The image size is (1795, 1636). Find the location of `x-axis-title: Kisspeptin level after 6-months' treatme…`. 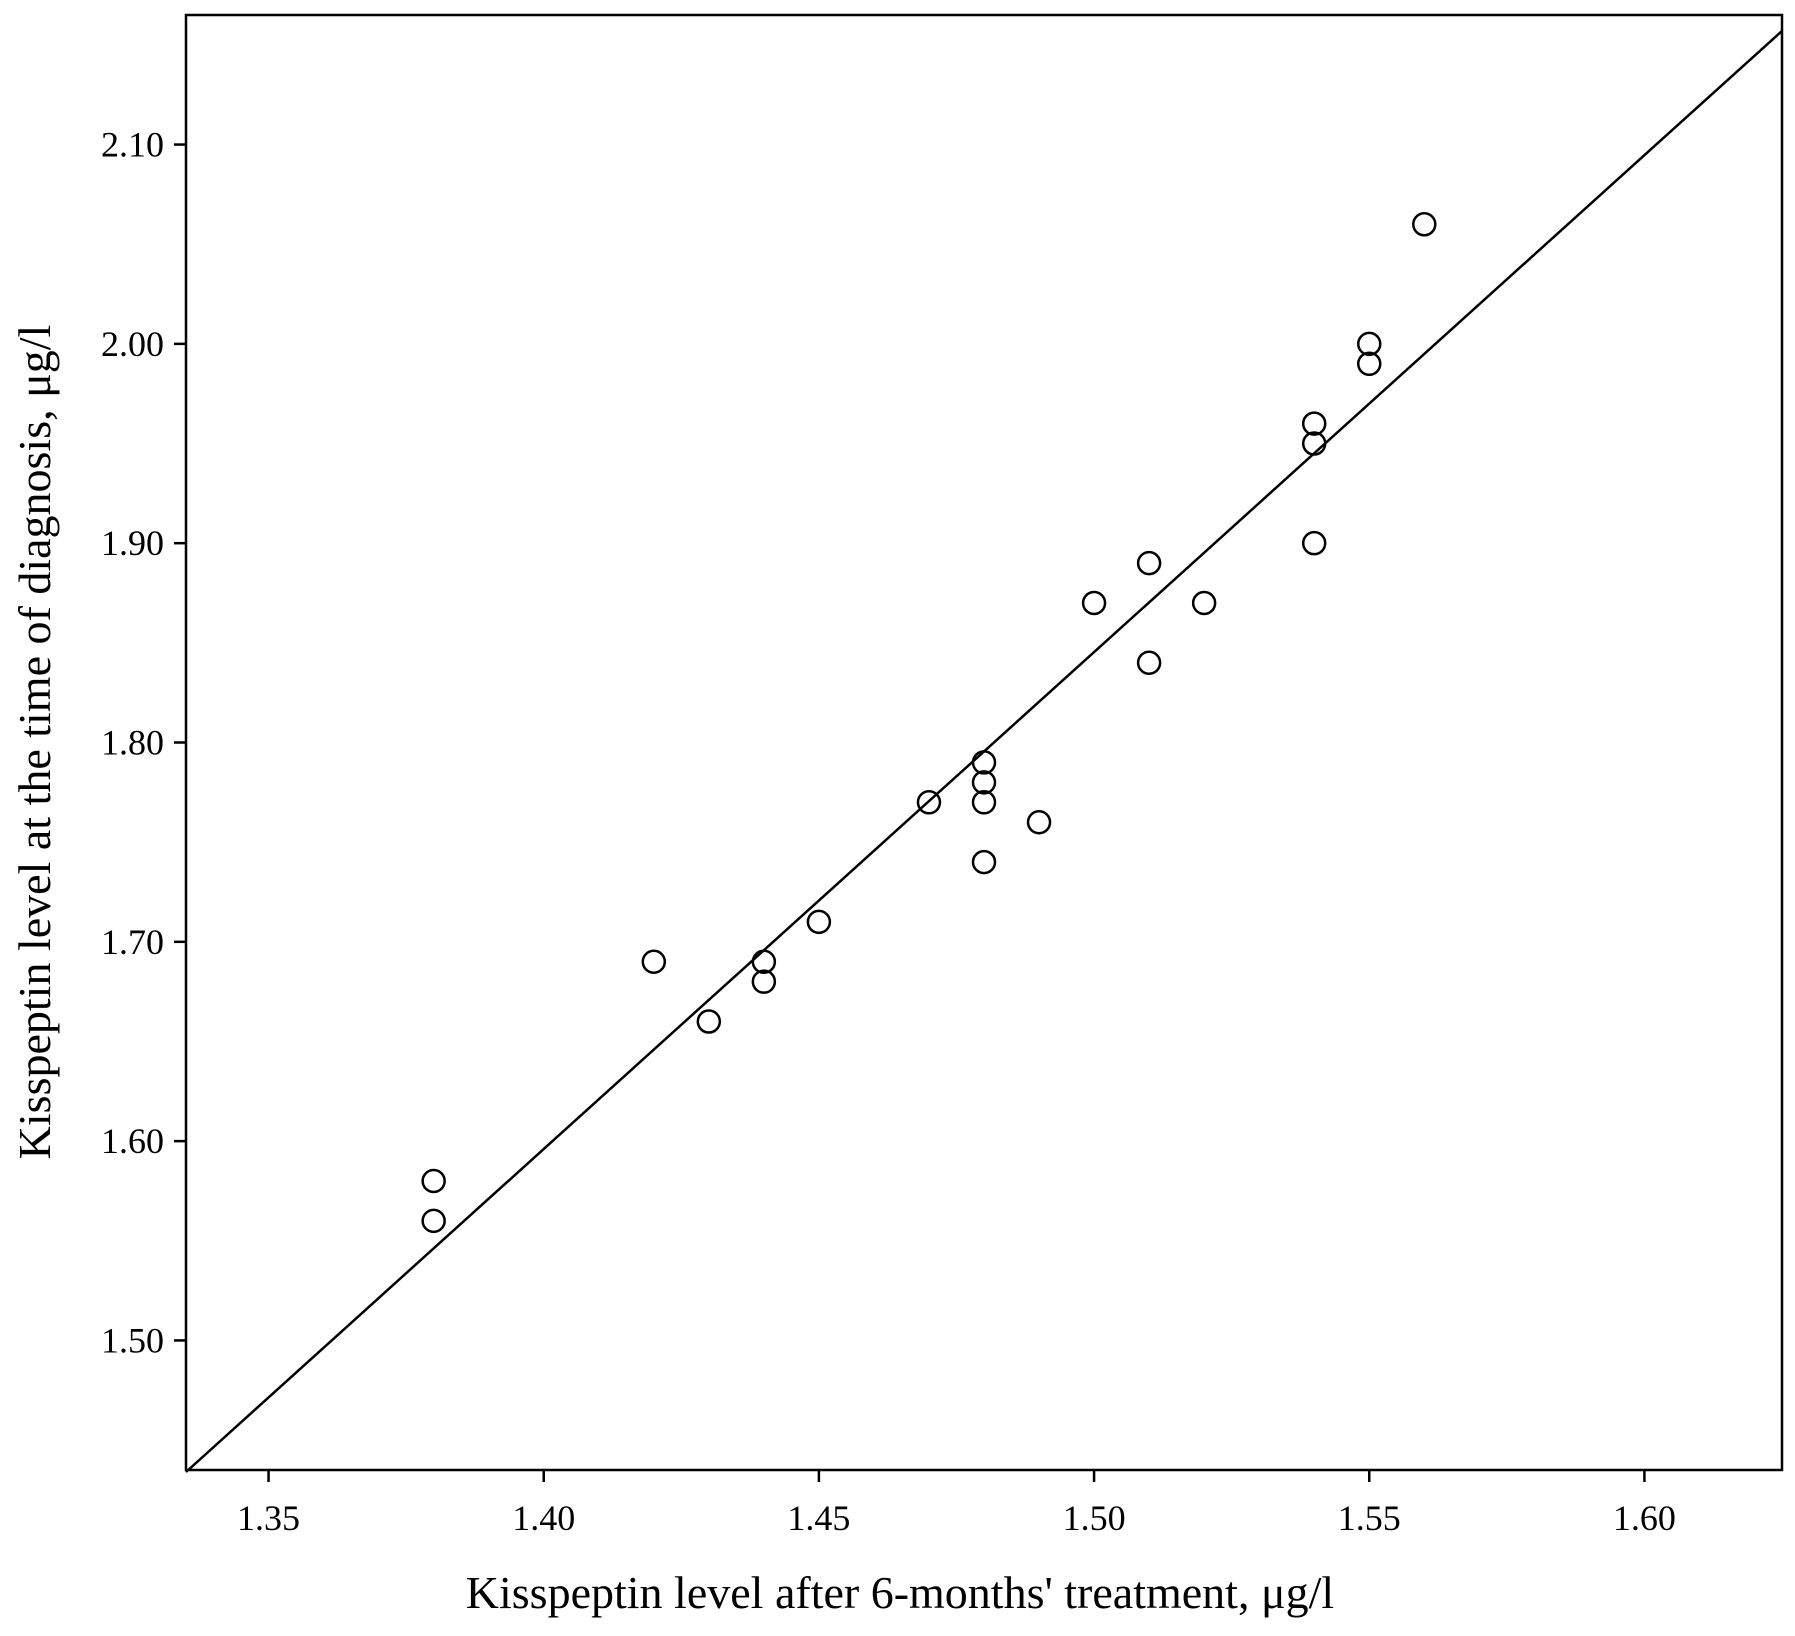

x-axis-title: Kisspeptin level after 6-months' treatme… is located at coordinates (900, 1592).